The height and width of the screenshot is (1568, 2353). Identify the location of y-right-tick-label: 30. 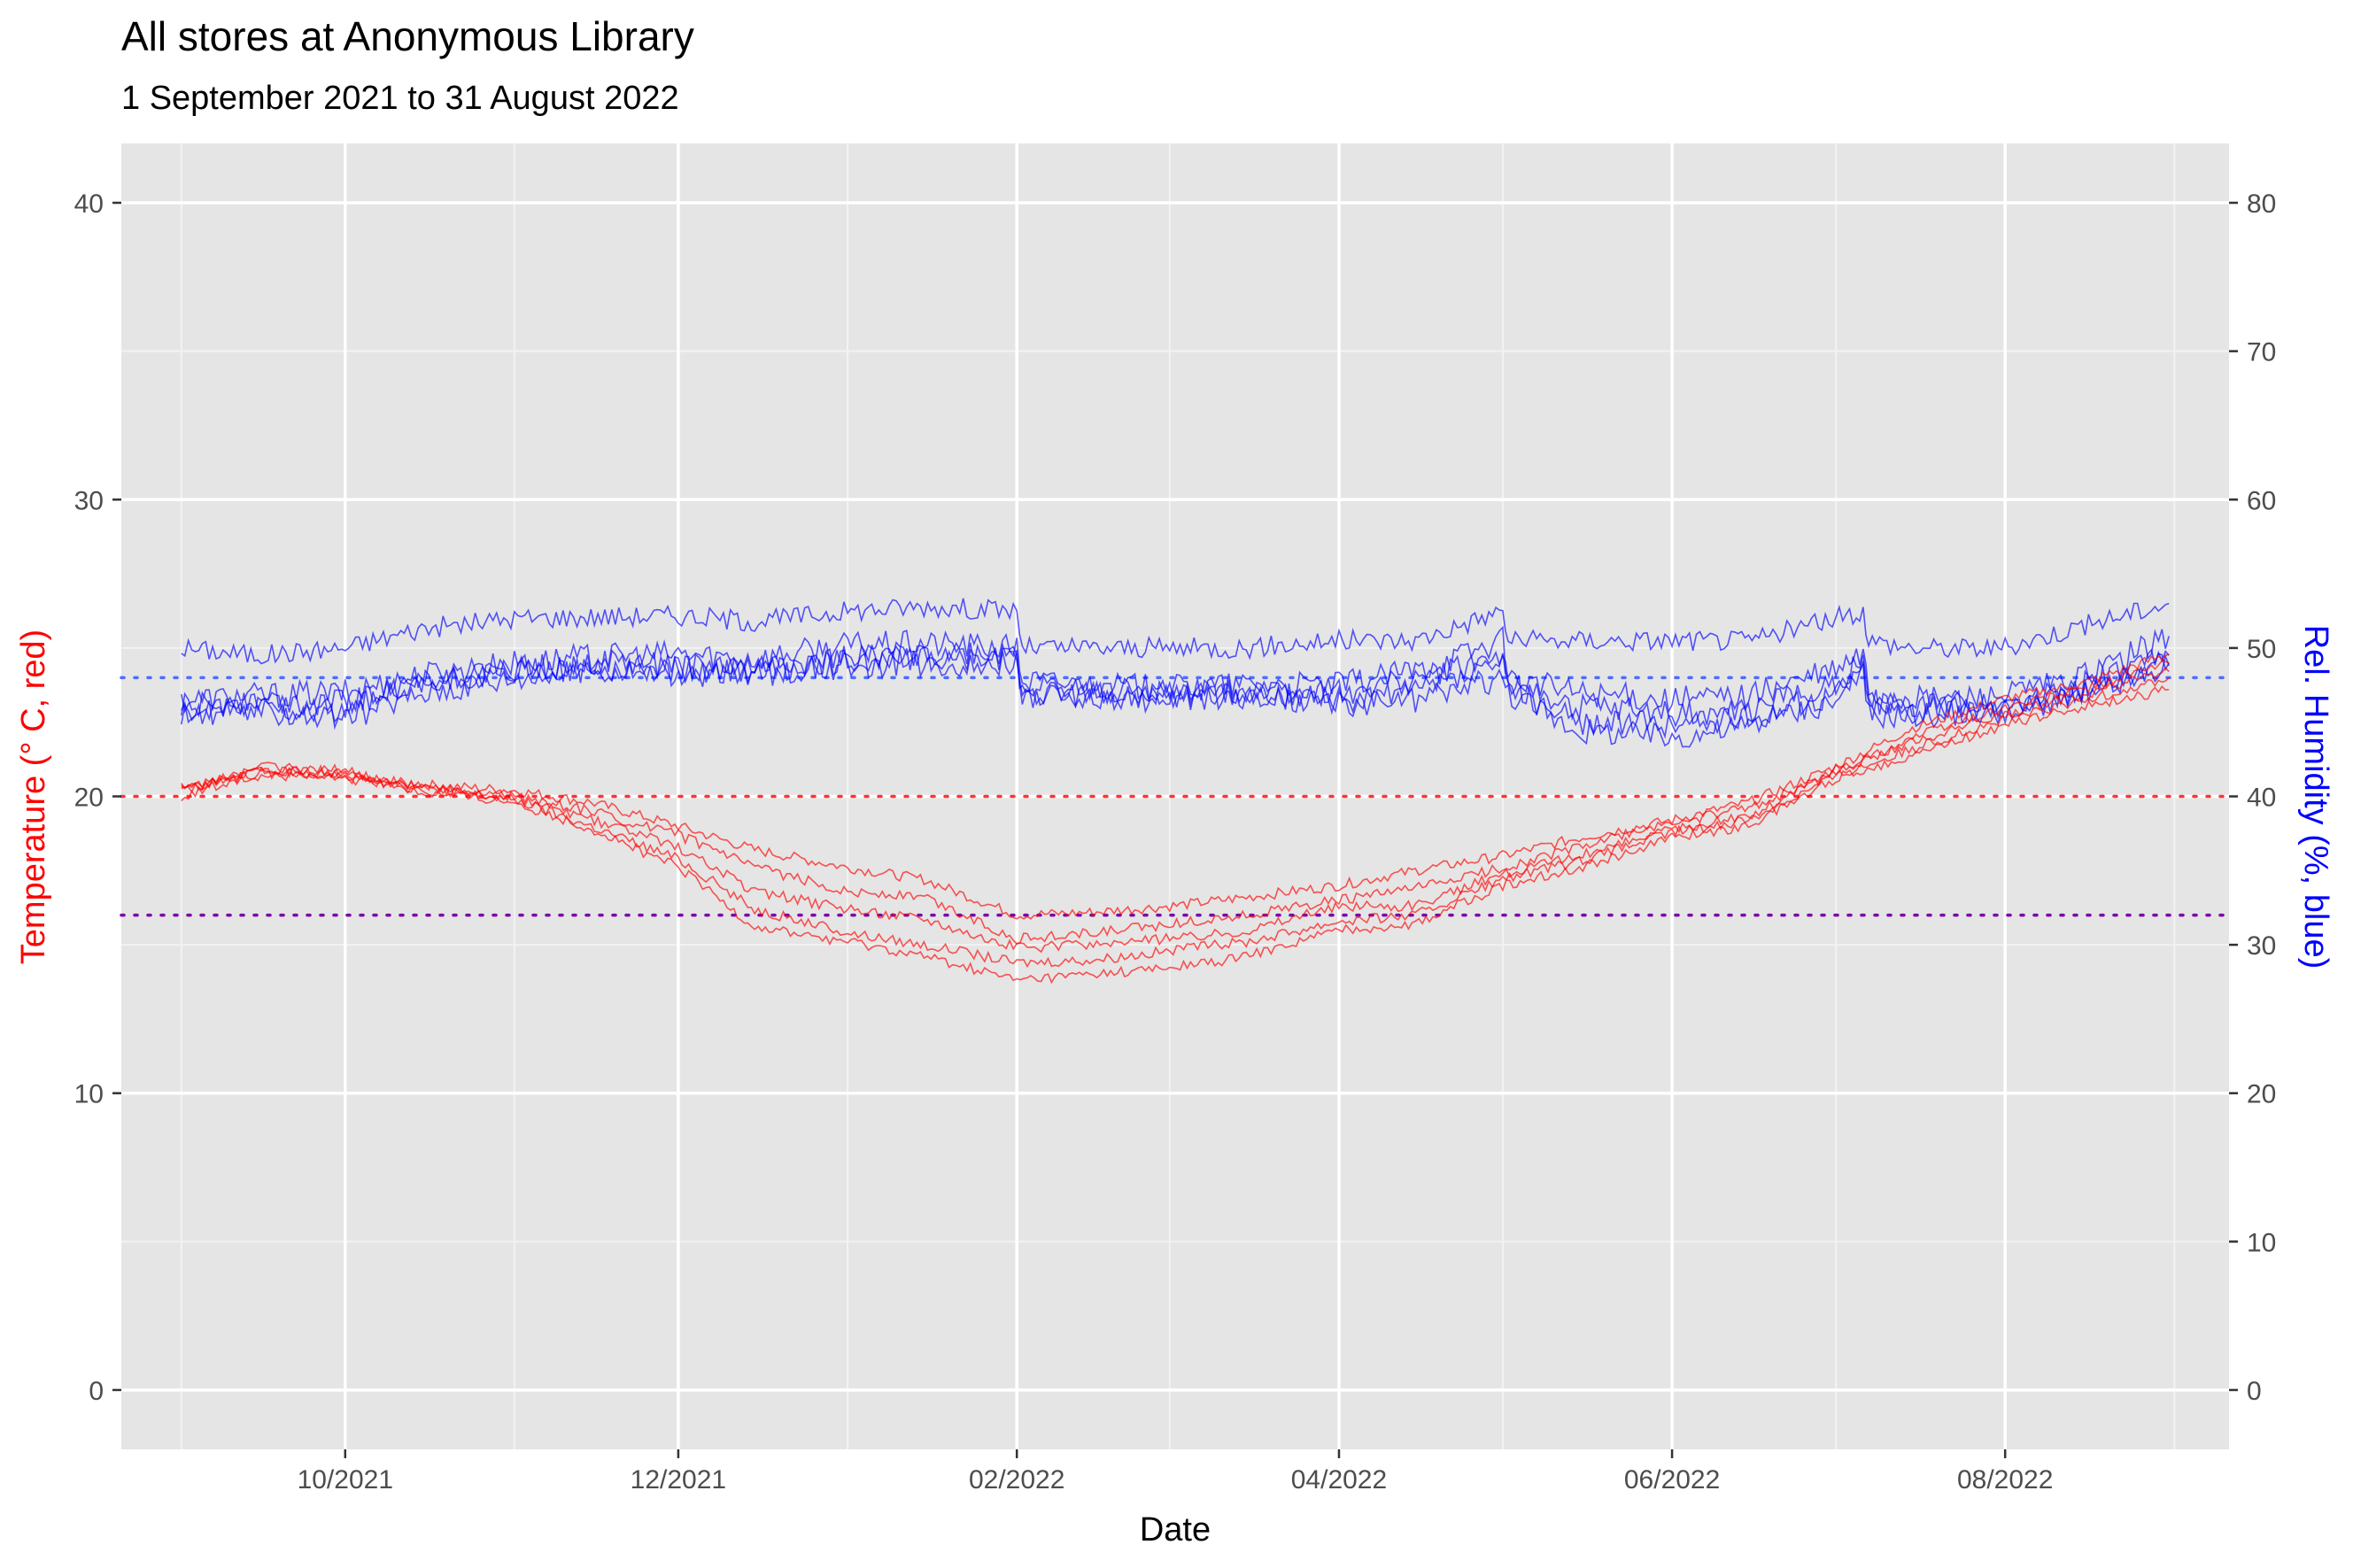
(2261, 946).